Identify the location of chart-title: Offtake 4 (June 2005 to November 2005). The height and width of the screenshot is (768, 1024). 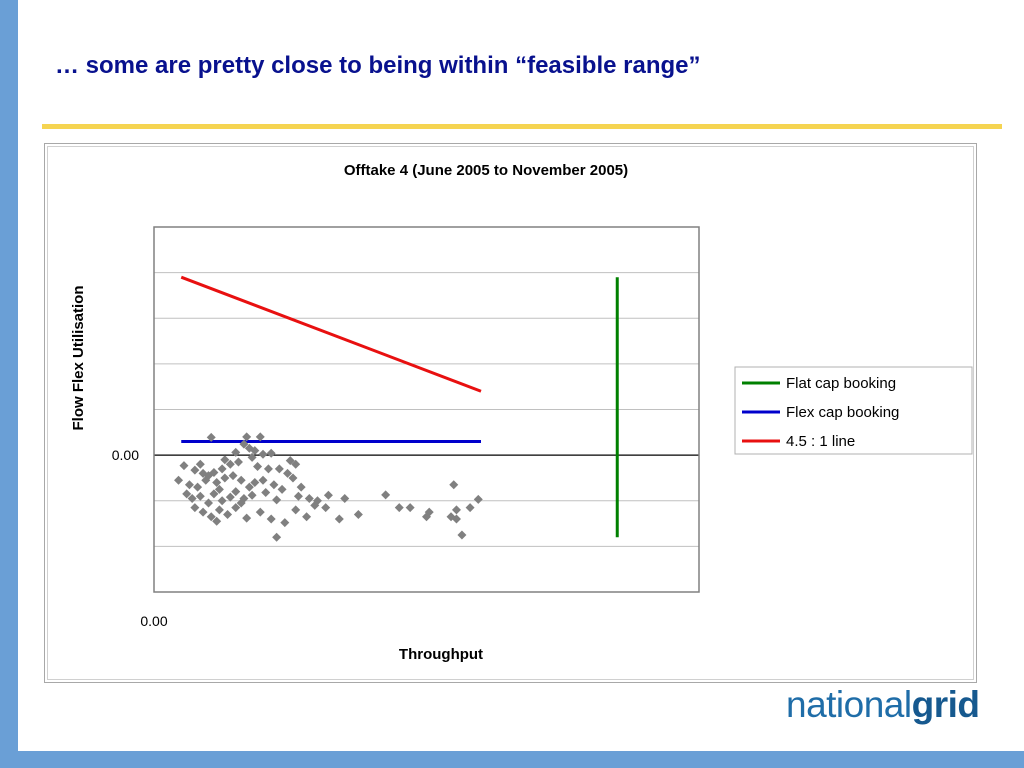
(486, 170).